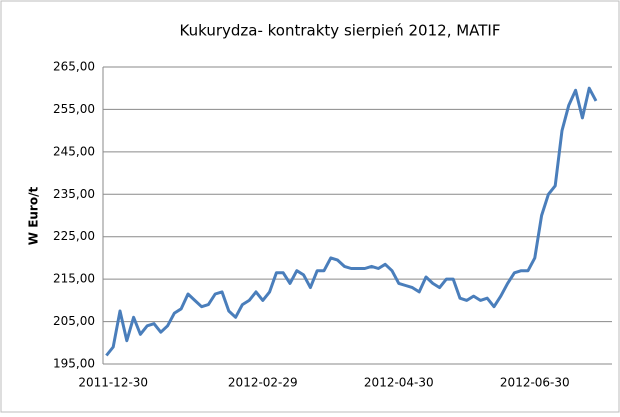 Image resolution: width=620 pixels, height=417 pixels. What do you see at coordinates (113, 383) in the screenshot?
I see `x-tick-label: 2011-12-30` at bounding box center [113, 383].